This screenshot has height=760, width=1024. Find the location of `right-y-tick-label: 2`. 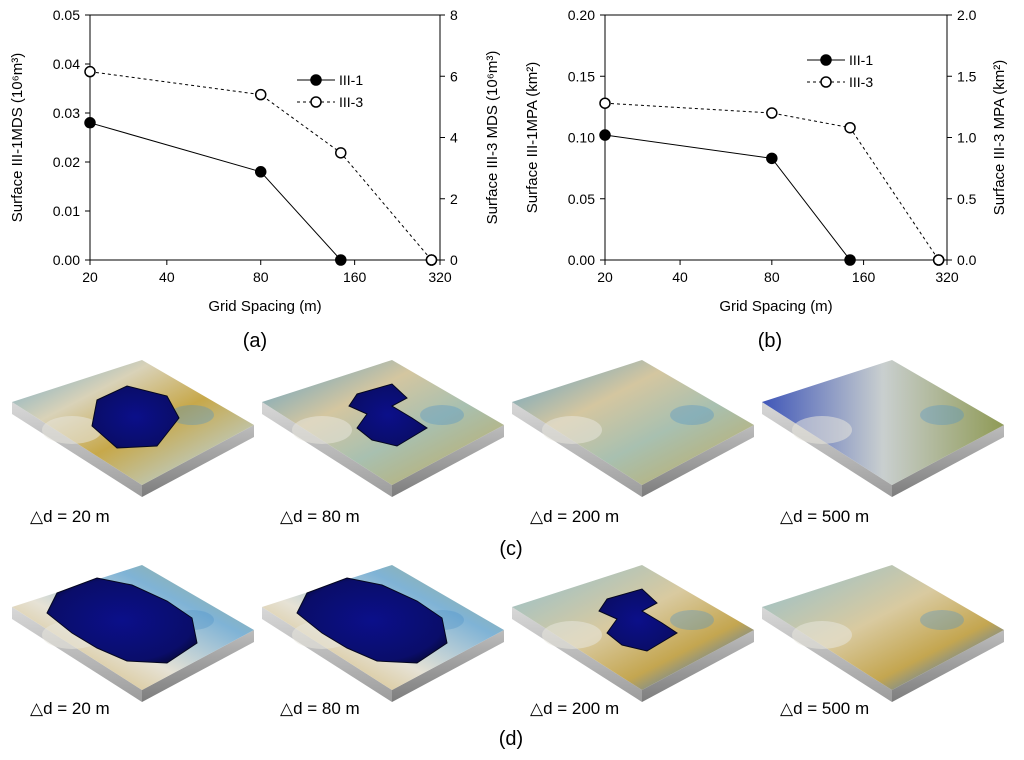

right-y-tick-label: 2 is located at coordinates (454, 199).